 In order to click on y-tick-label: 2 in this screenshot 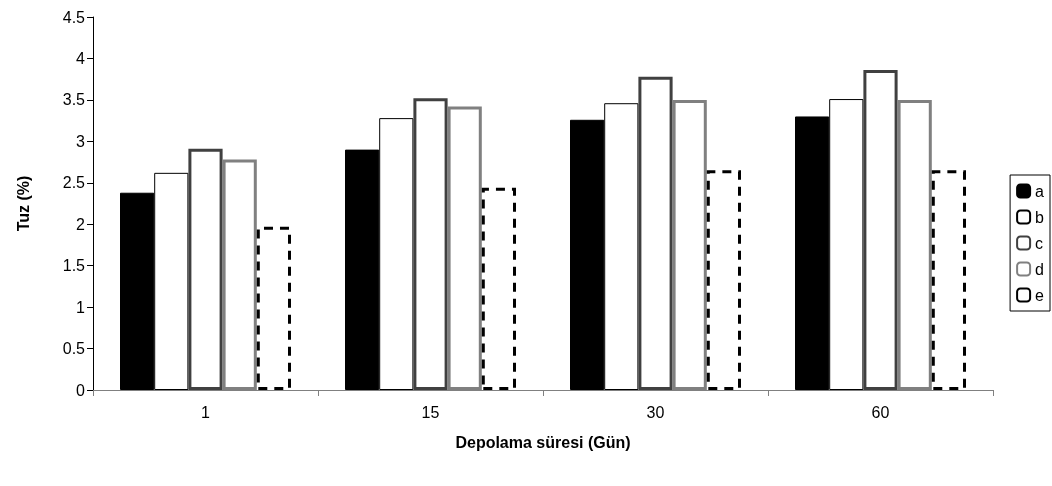, I will do `click(81, 224)`.